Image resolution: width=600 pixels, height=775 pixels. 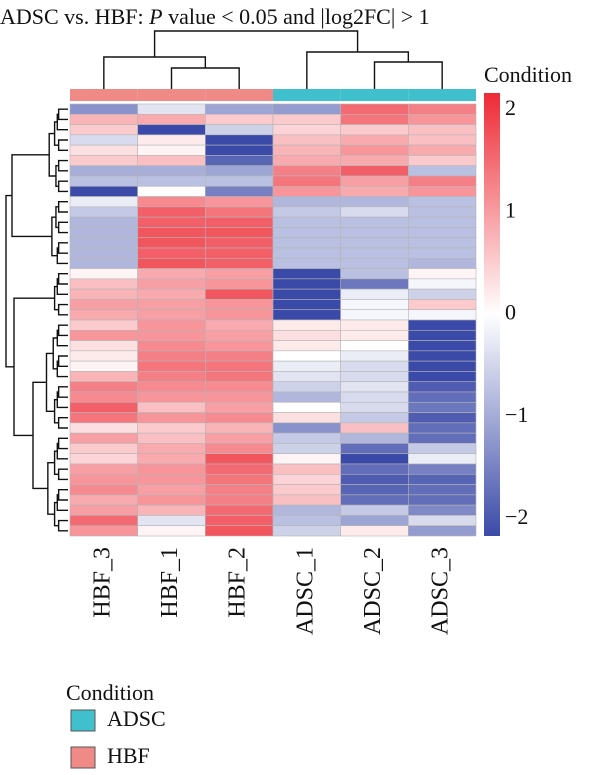 What do you see at coordinates (83, 757) in the screenshot?
I see `legend-swatch-hbf` at bounding box center [83, 757].